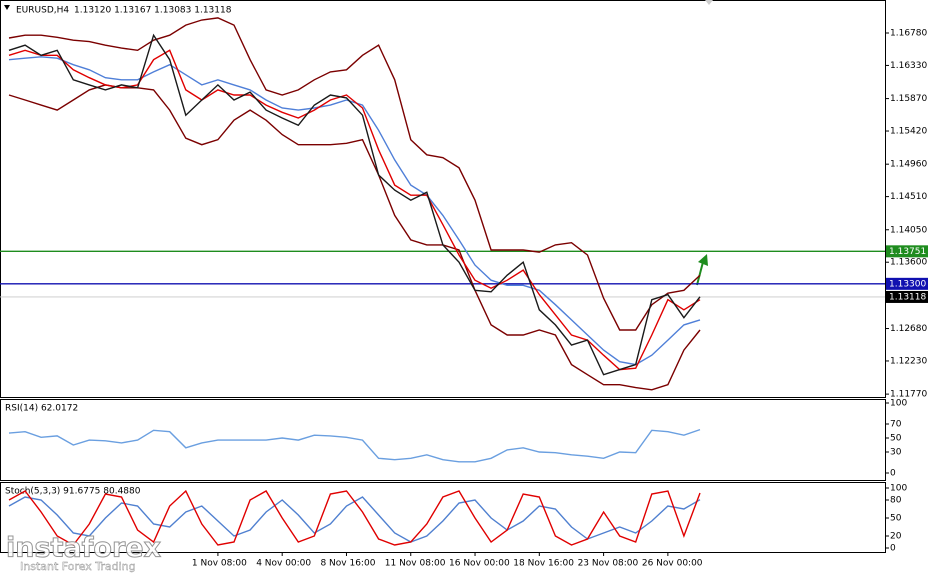  What do you see at coordinates (415, 564) in the screenshot?
I see `x-tick-label: 11 Nov 08:00` at bounding box center [415, 564].